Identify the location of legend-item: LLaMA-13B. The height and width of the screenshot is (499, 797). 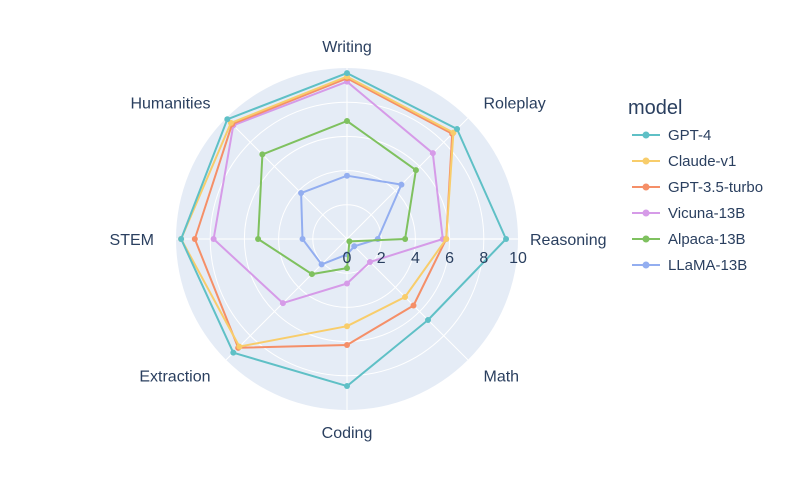
(689, 265).